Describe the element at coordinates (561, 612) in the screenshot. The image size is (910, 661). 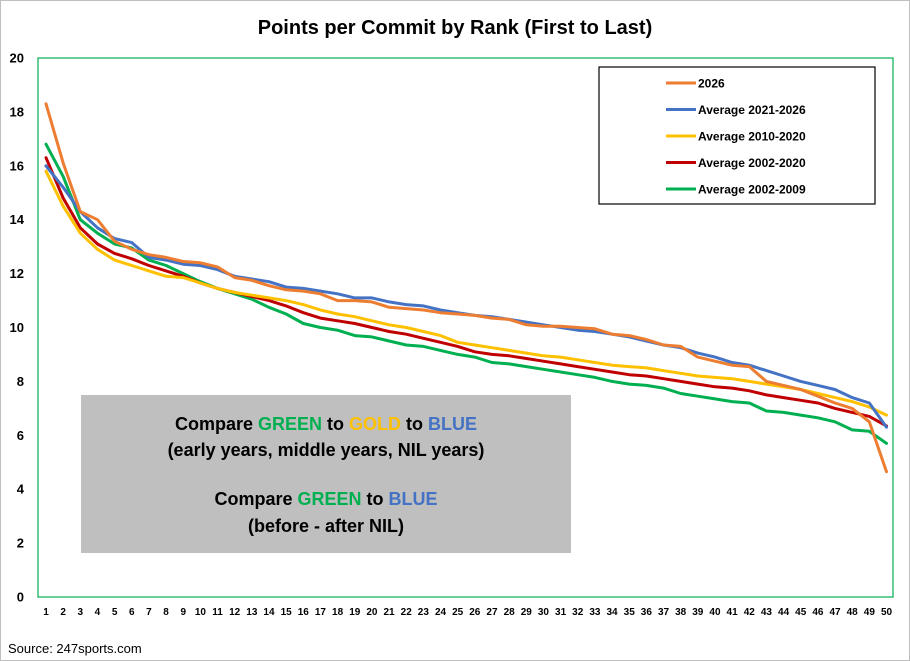
I see `x-tick-label: 31` at that location.